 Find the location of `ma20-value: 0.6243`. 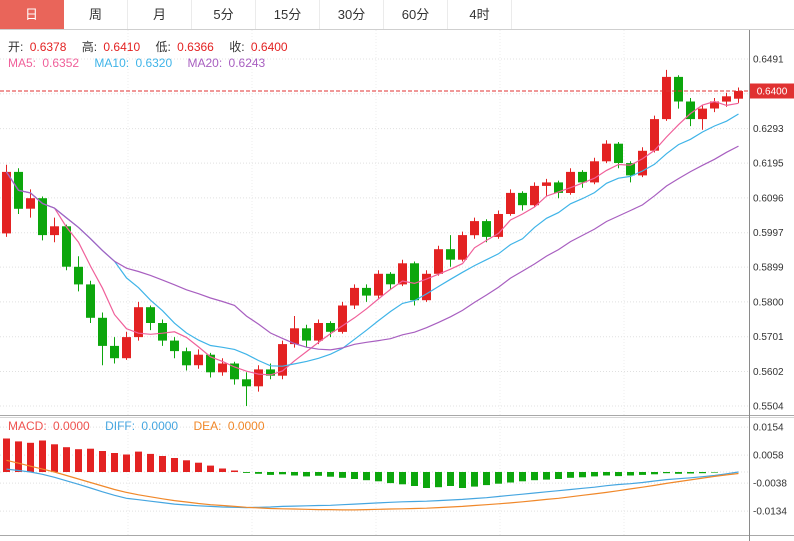

ma20-value: 0.6243 is located at coordinates (247, 63).